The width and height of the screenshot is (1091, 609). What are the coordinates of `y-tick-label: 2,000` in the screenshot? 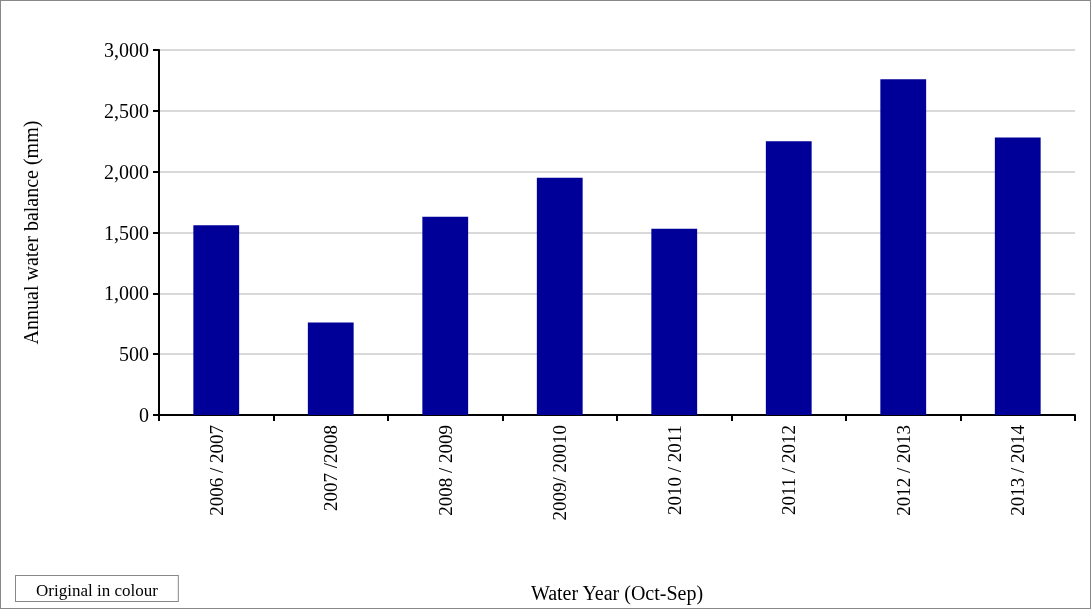 It's located at (126, 171).